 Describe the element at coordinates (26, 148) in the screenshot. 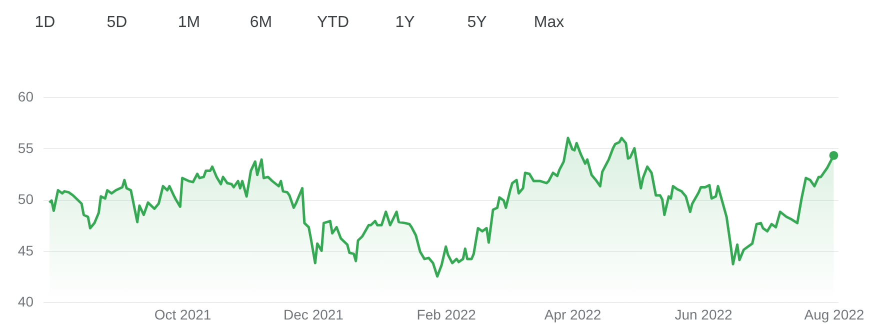

I see `y-tick-label: 55` at that location.